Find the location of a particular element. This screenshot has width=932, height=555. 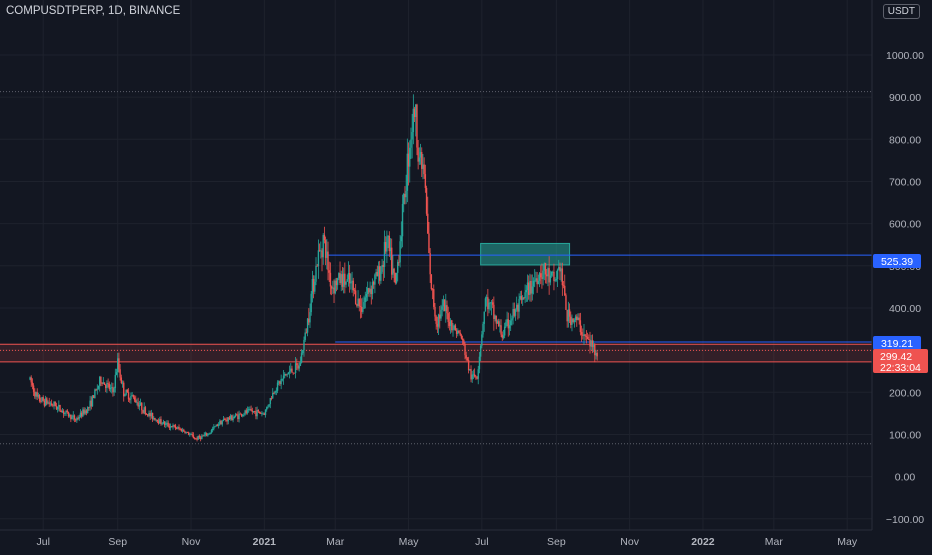

price-label-upper: 525.39 is located at coordinates (897, 261).